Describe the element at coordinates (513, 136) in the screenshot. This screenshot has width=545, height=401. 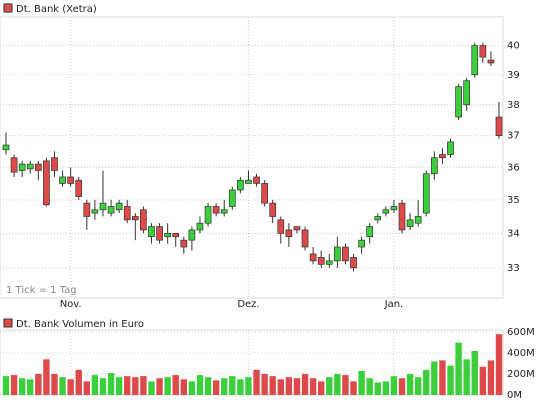
I see `y-tick-label: 37` at that location.